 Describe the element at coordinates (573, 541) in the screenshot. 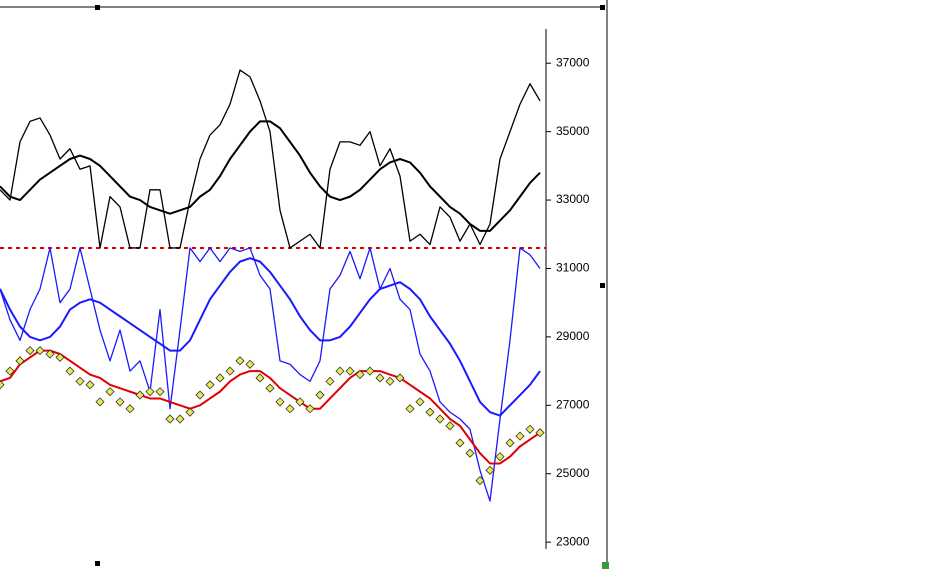

I see `y-tick-label: 23000` at that location.